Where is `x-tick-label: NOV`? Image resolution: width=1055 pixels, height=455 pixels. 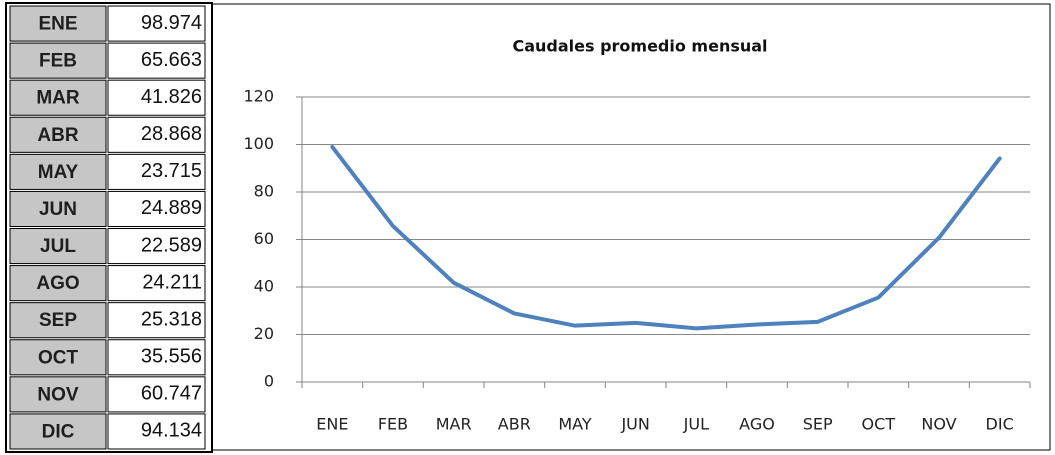 x-tick-label: NOV is located at coordinates (938, 424).